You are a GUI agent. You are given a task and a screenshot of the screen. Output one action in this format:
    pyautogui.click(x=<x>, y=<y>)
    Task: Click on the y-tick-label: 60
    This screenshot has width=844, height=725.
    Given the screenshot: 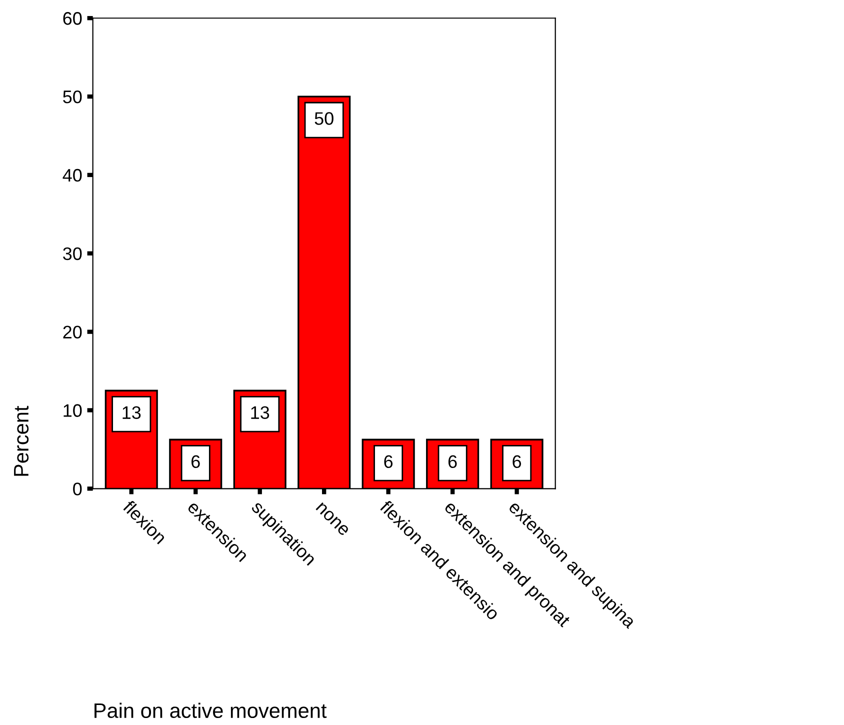 What is the action you would take?
    pyautogui.click(x=72, y=18)
    